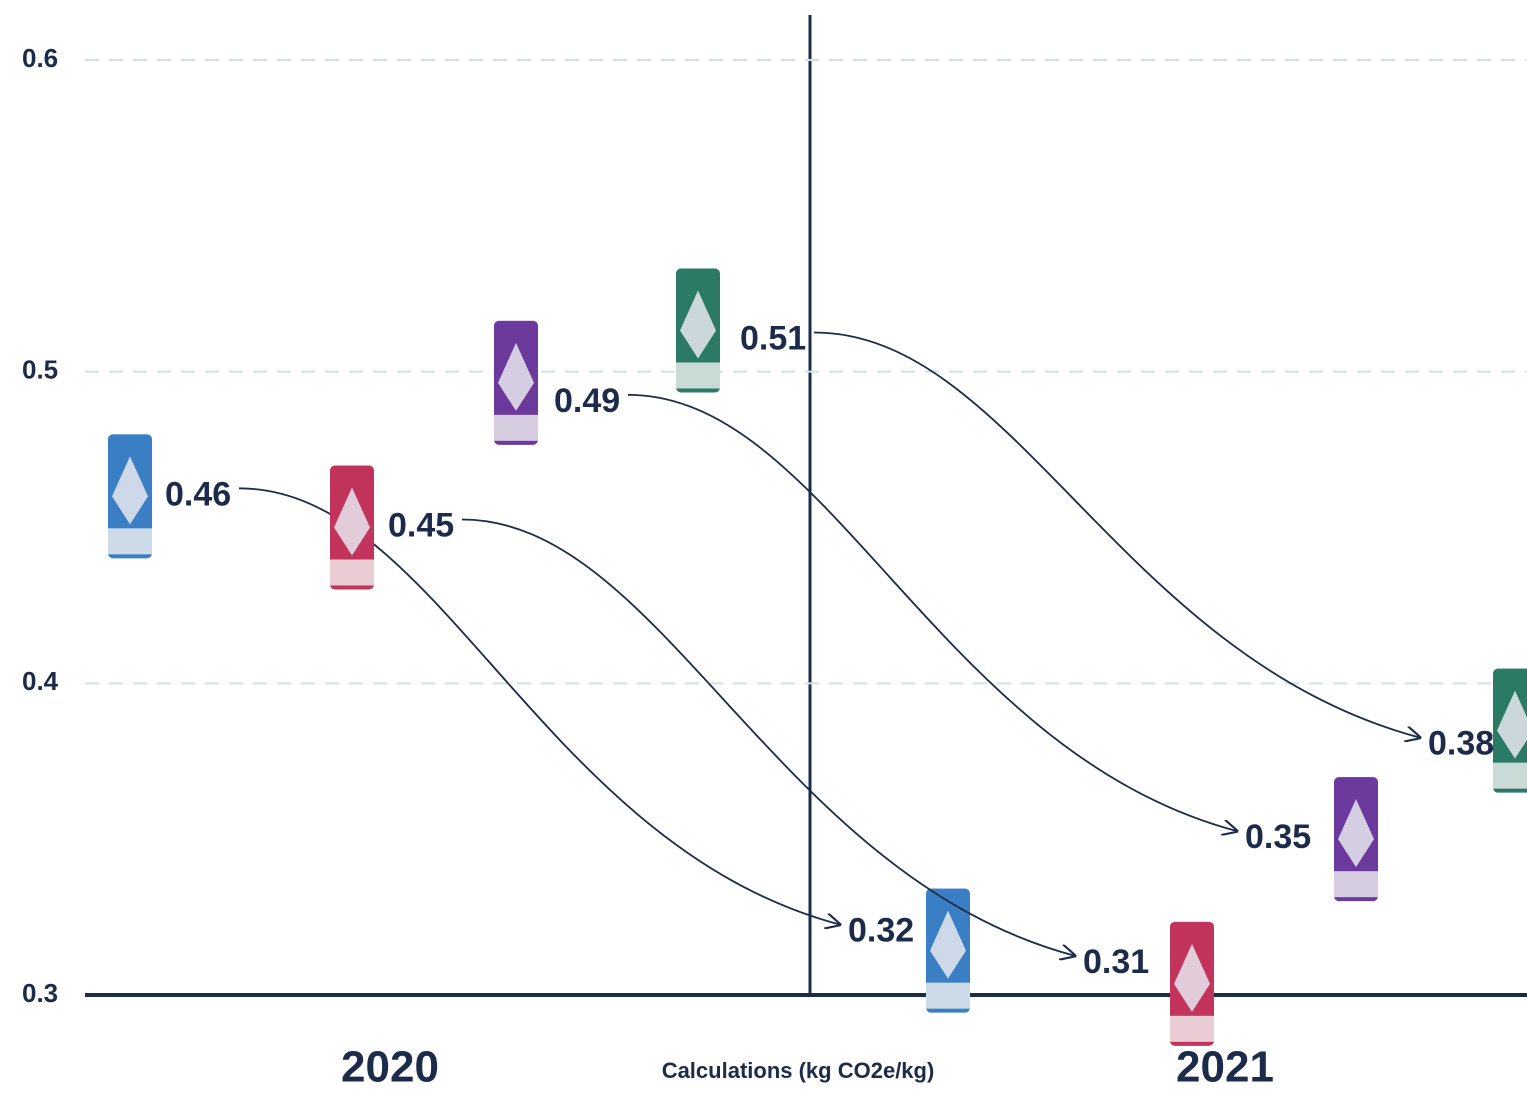  Describe the element at coordinates (421, 525) in the screenshot. I see `value-label: 0.45` at that location.